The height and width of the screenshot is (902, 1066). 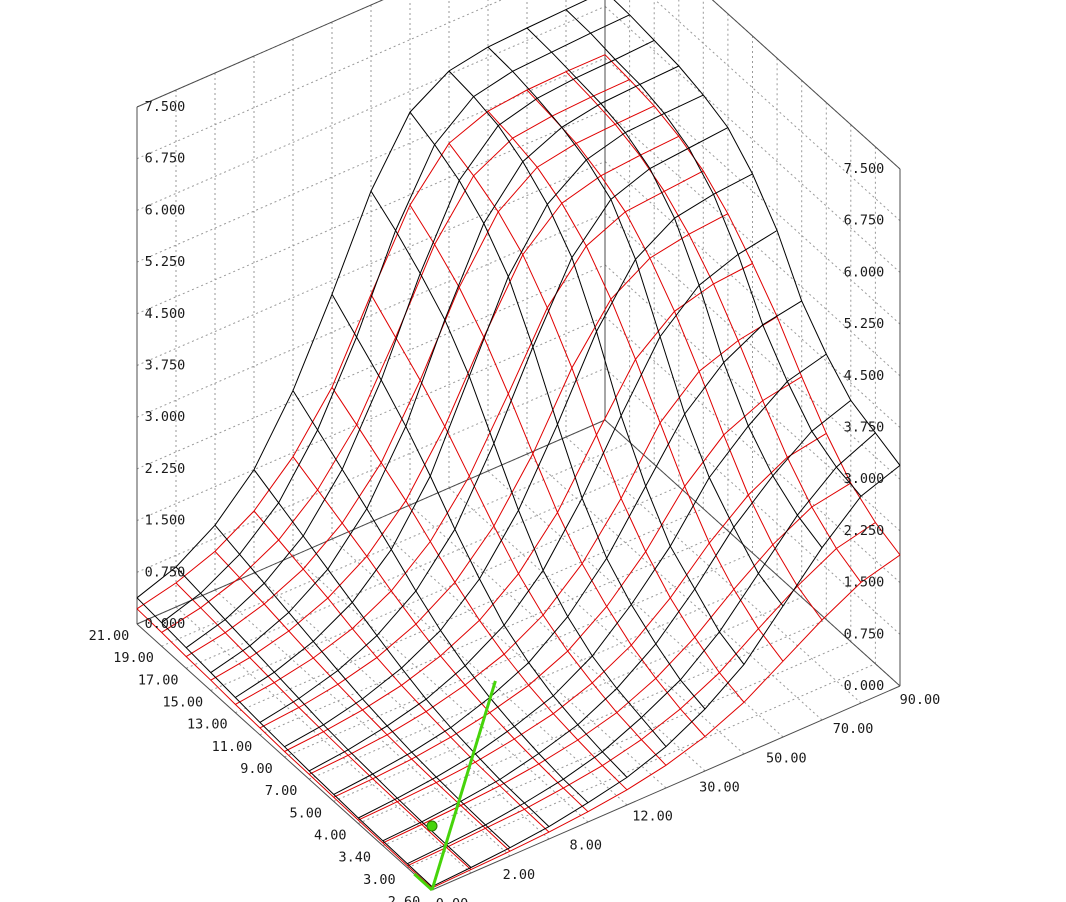 What do you see at coordinates (165, 107) in the screenshot?
I see `tick-label: 7.500` at bounding box center [165, 107].